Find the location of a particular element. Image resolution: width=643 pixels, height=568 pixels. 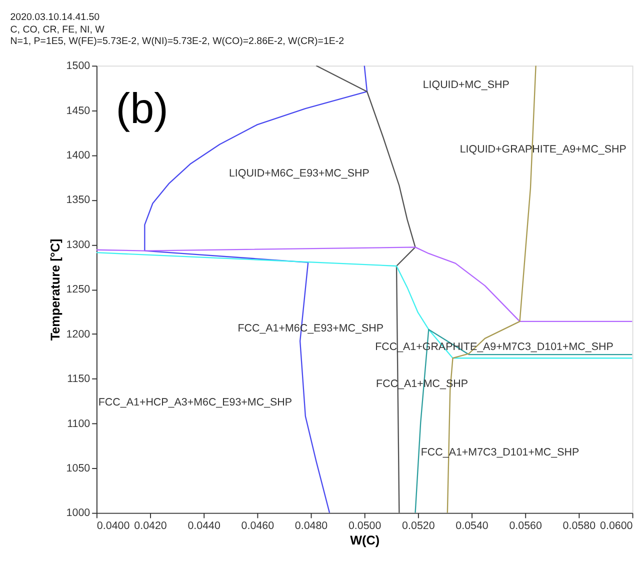

y-tick-label: 1300 is located at coordinates (78, 244).